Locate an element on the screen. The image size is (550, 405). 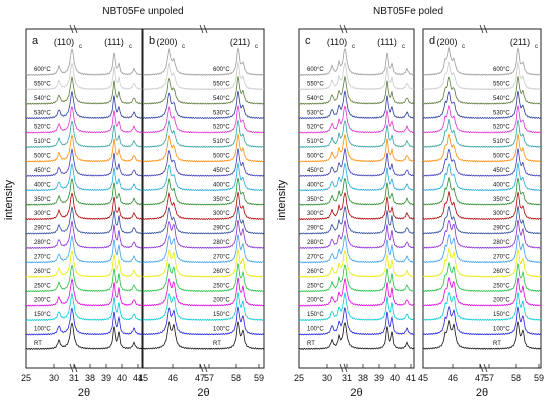
temperature-label: 450°C is located at coordinates (221, 171).